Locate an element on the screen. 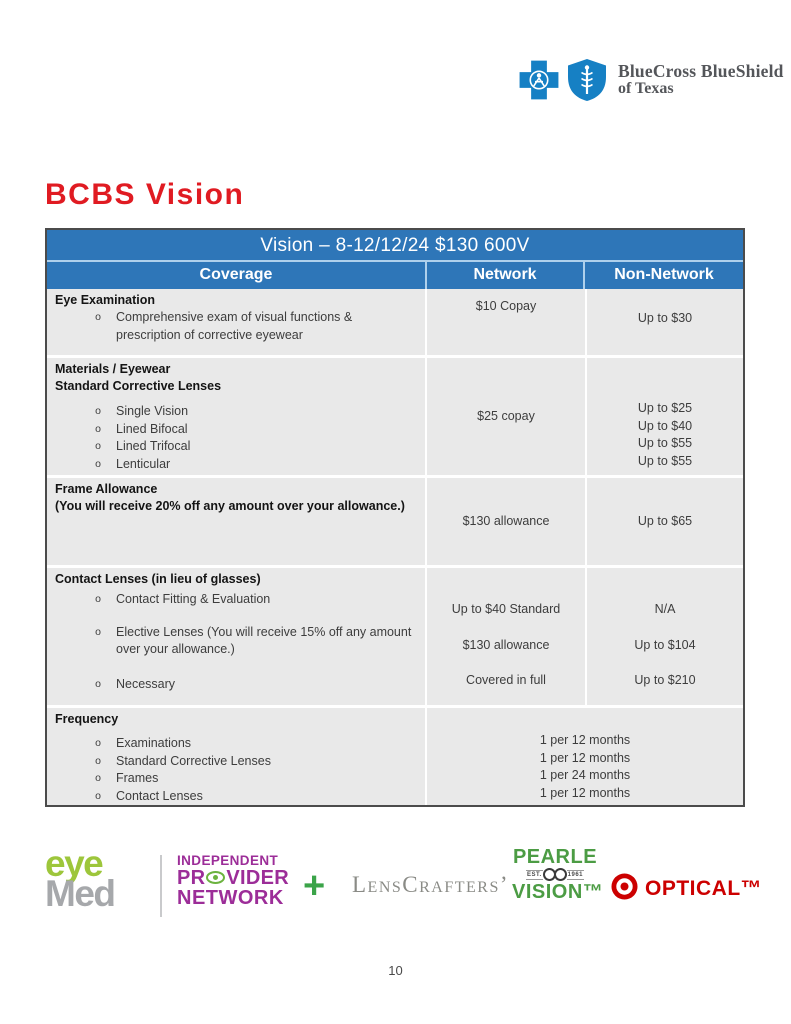 The width and height of the screenshot is (791, 1024). column-header-non-network: Non-Network is located at coordinates (663, 275).